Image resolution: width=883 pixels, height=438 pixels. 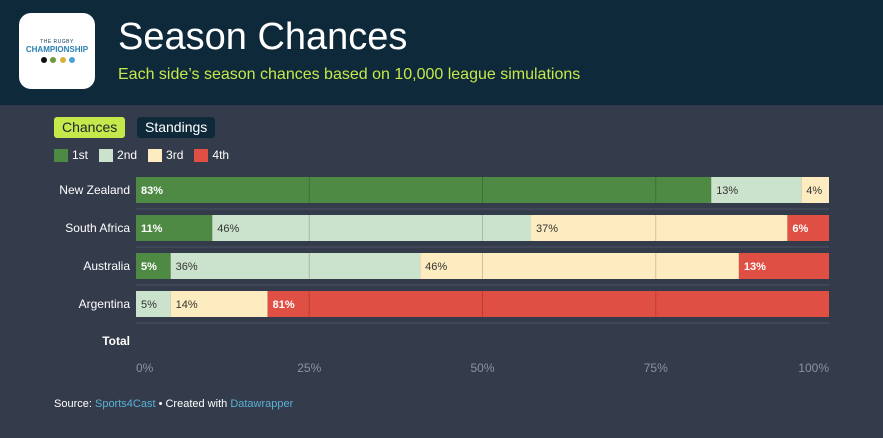 I want to click on page-title: Season Chances, so click(x=263, y=37).